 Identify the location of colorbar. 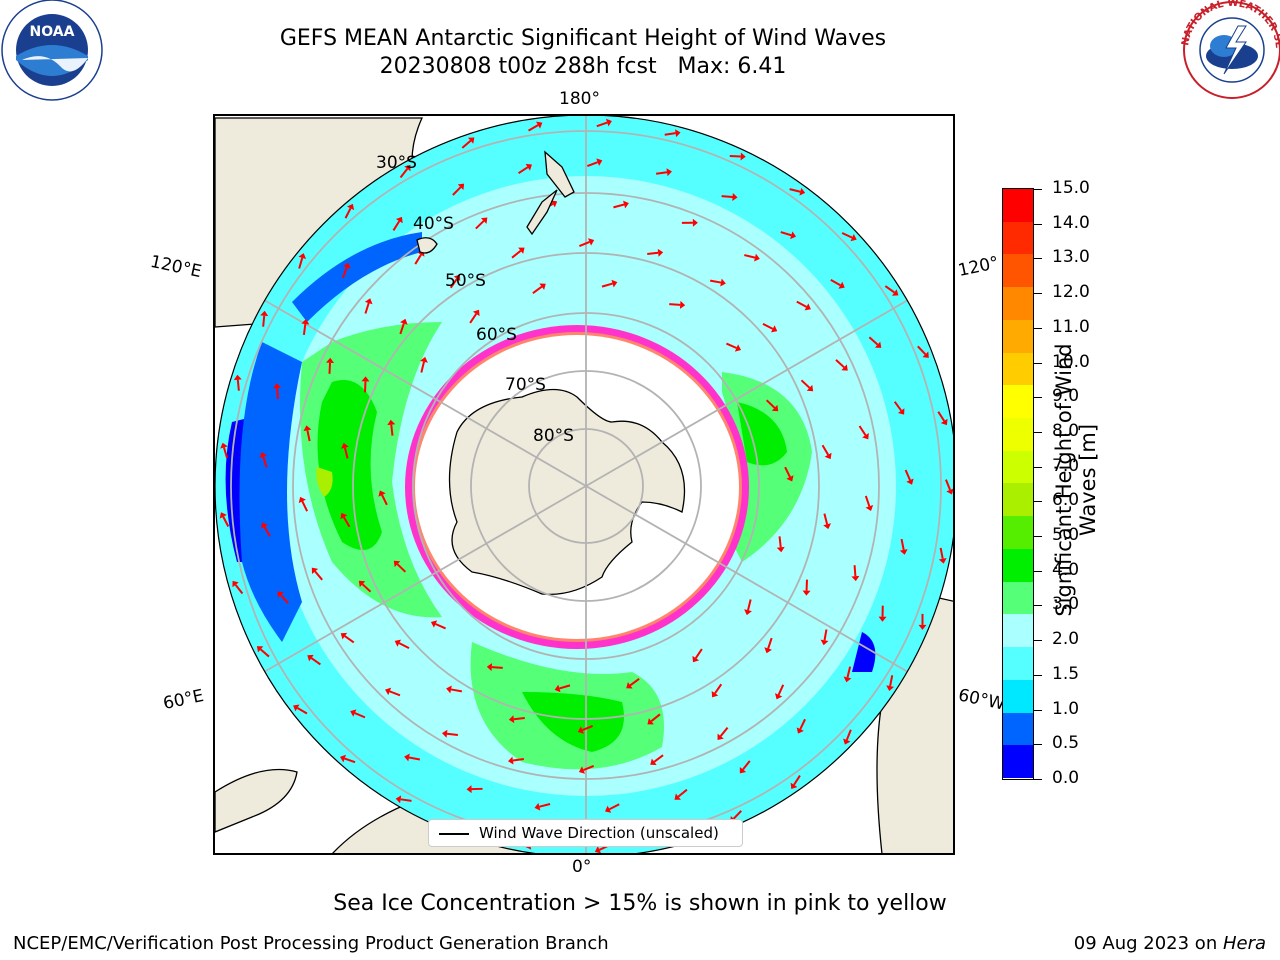
(1018, 484).